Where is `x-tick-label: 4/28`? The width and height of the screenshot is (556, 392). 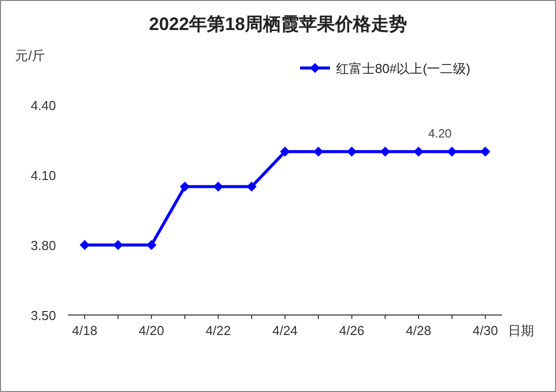
x-tick-label: 4/28 is located at coordinates (419, 330).